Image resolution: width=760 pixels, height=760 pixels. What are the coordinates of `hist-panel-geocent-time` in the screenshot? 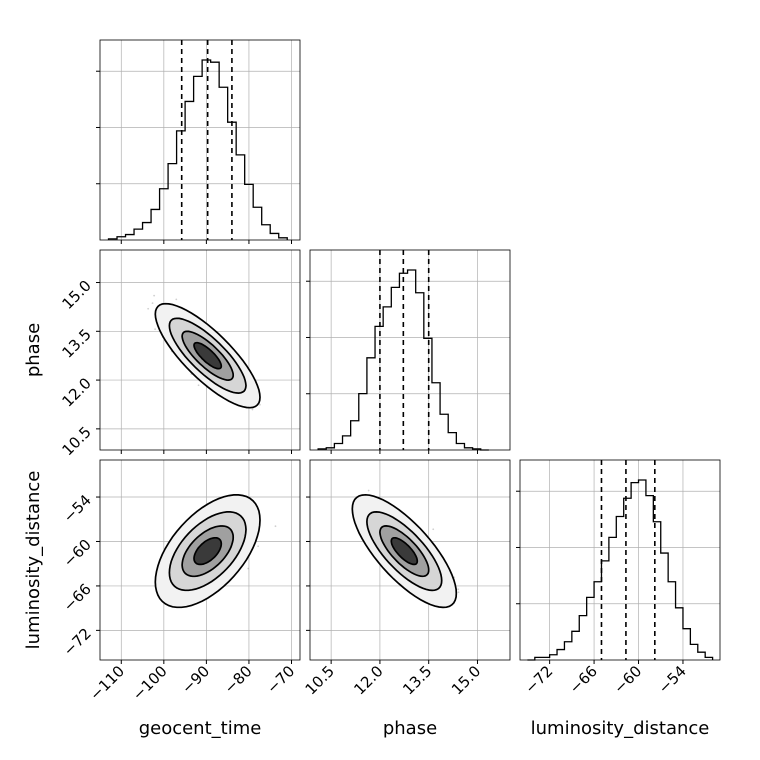 It's located at (198, 141).